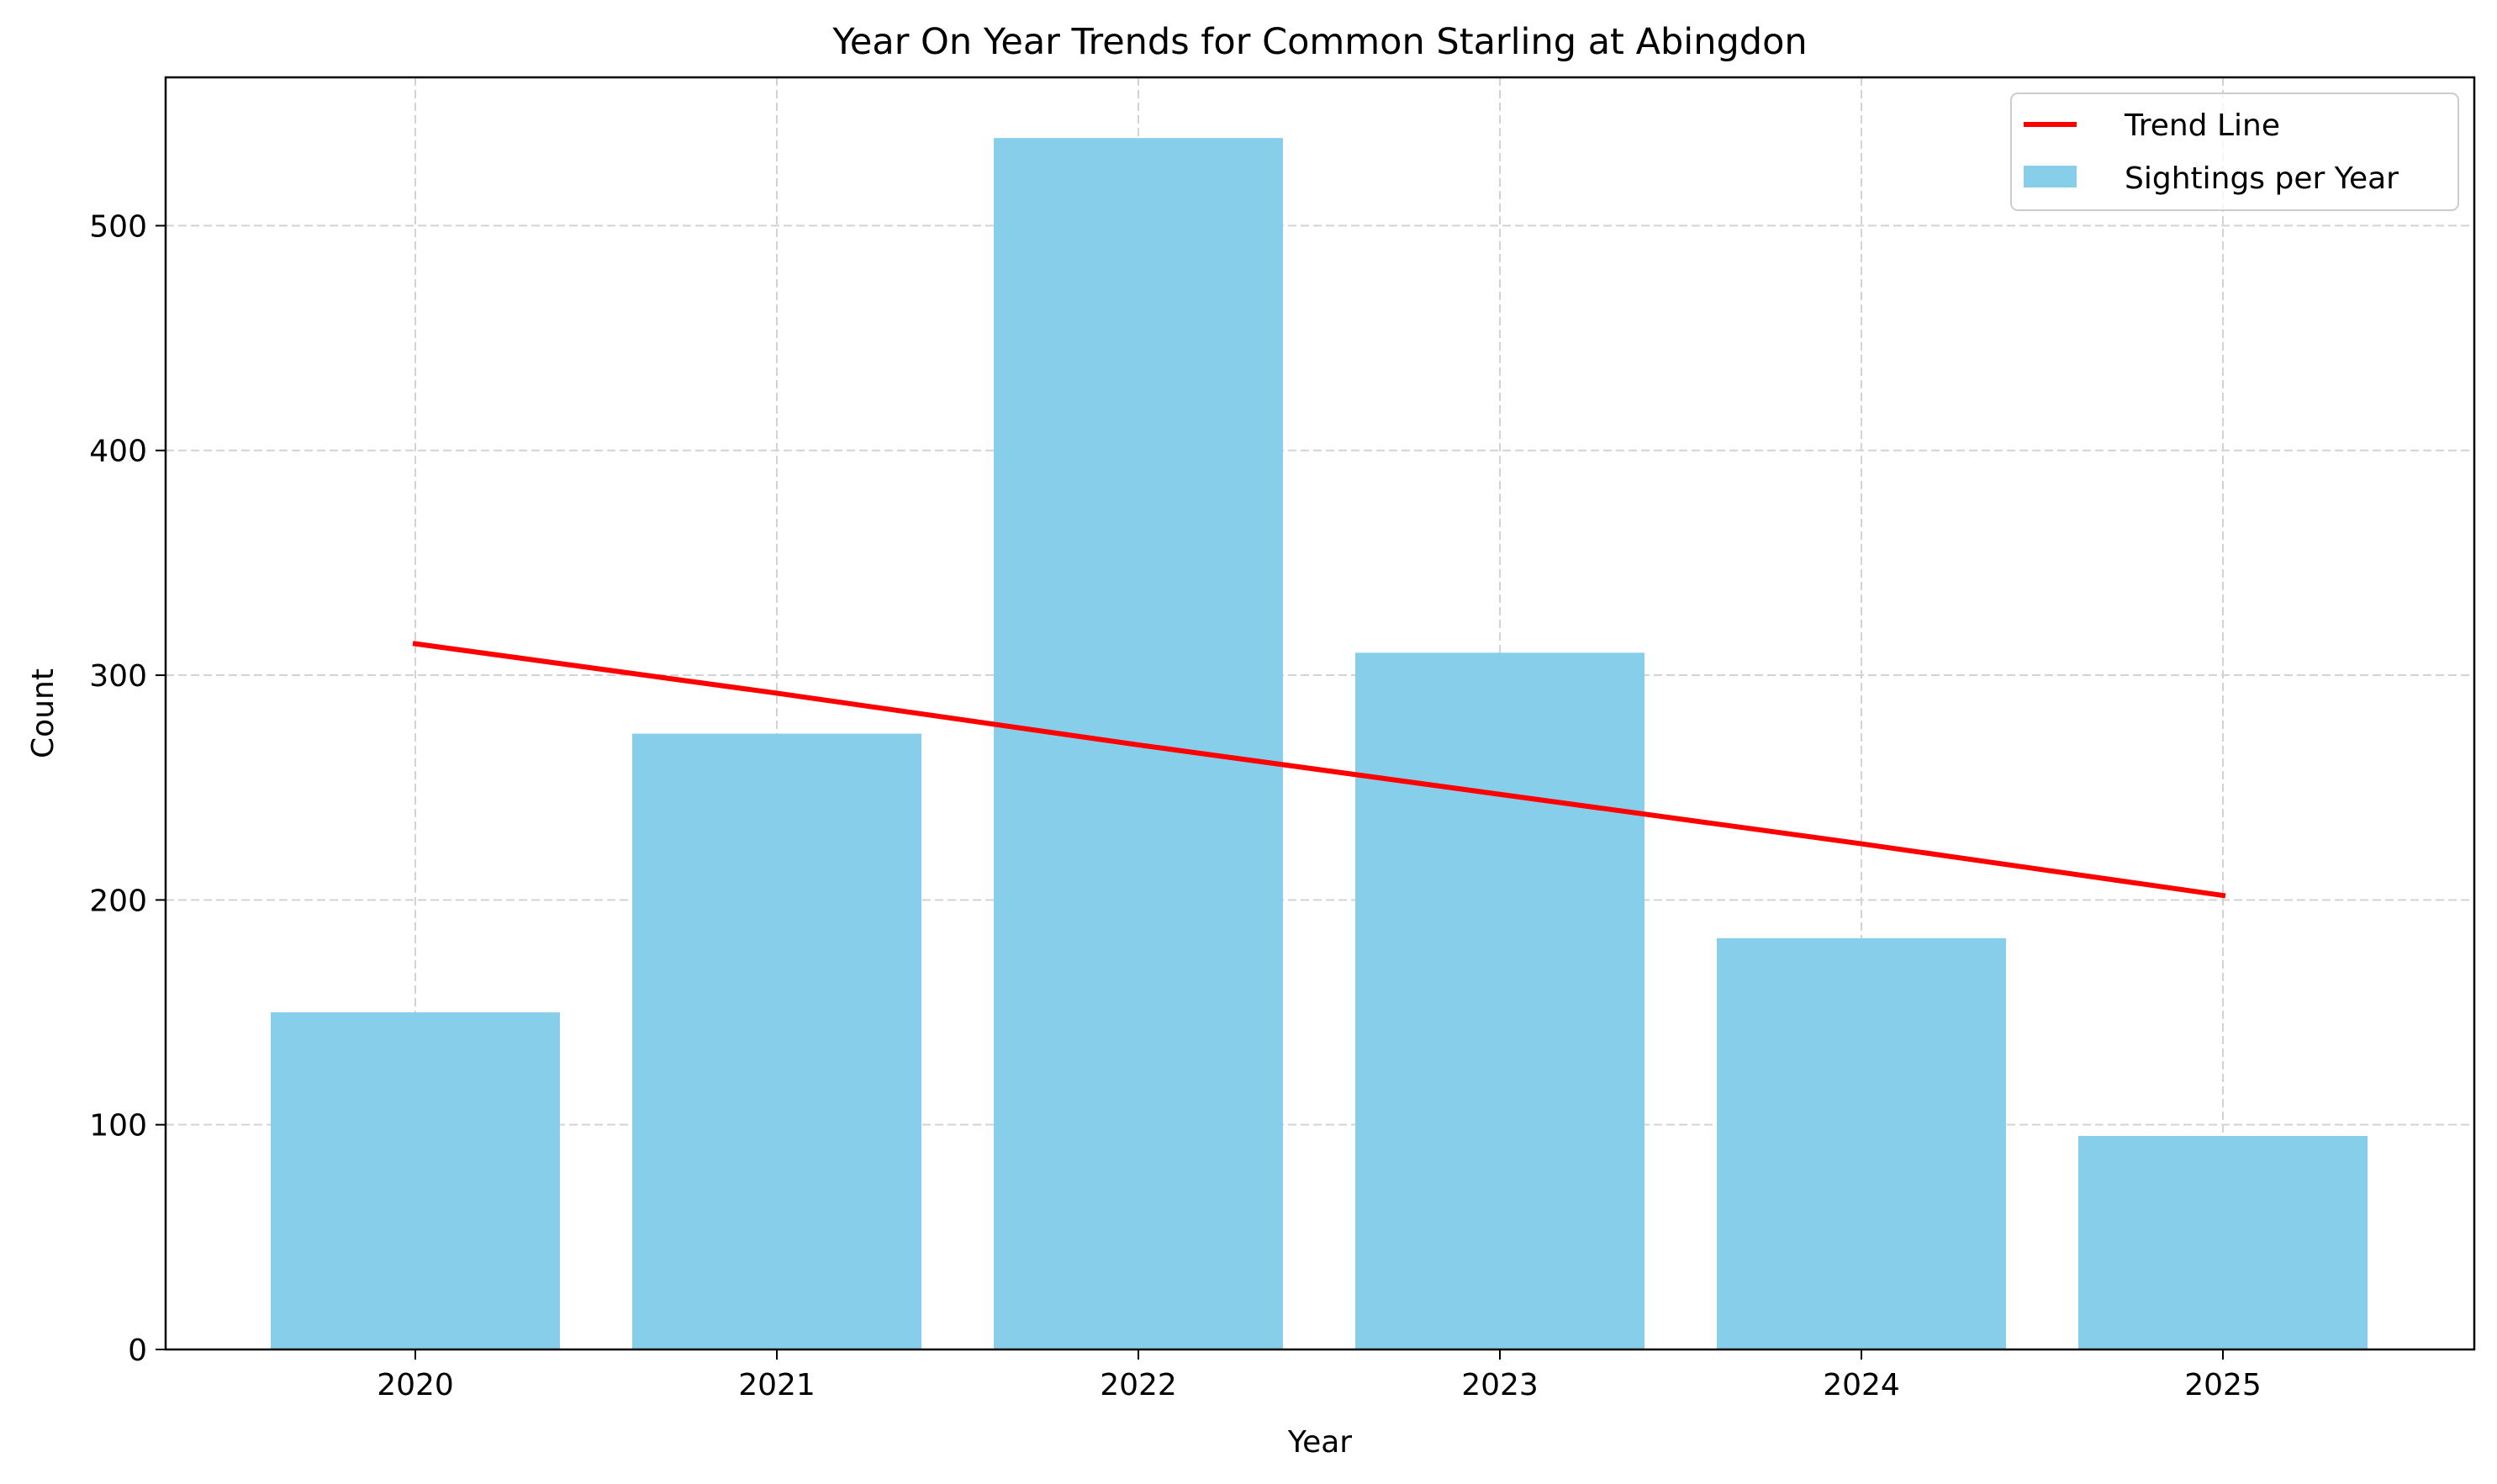  I want to click on legend-box, so click(2234, 151).